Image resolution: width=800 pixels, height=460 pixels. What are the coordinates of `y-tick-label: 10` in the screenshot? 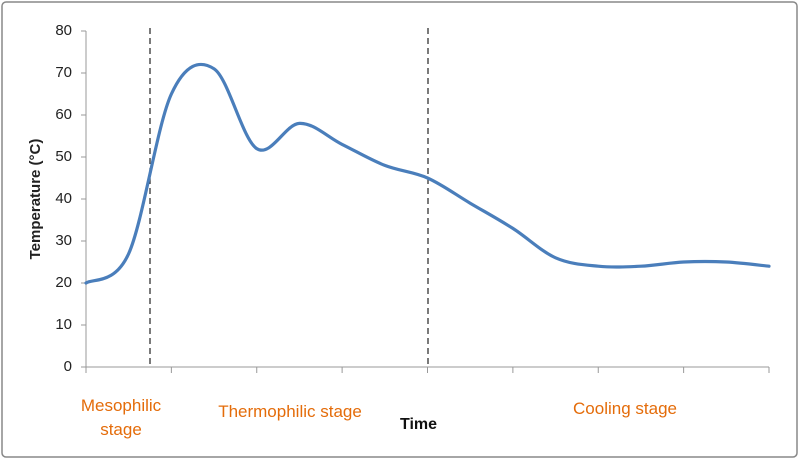 It's located at (63, 324).